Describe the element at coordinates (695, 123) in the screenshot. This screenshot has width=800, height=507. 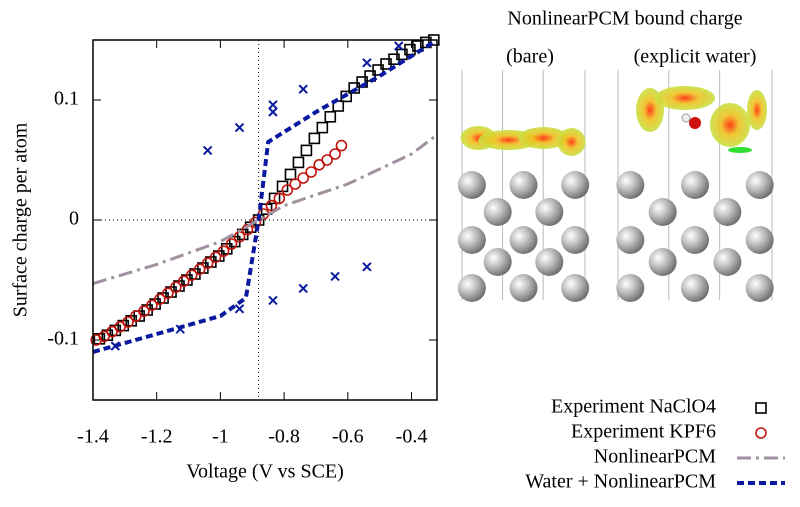
I see `oxygen-atom` at that location.